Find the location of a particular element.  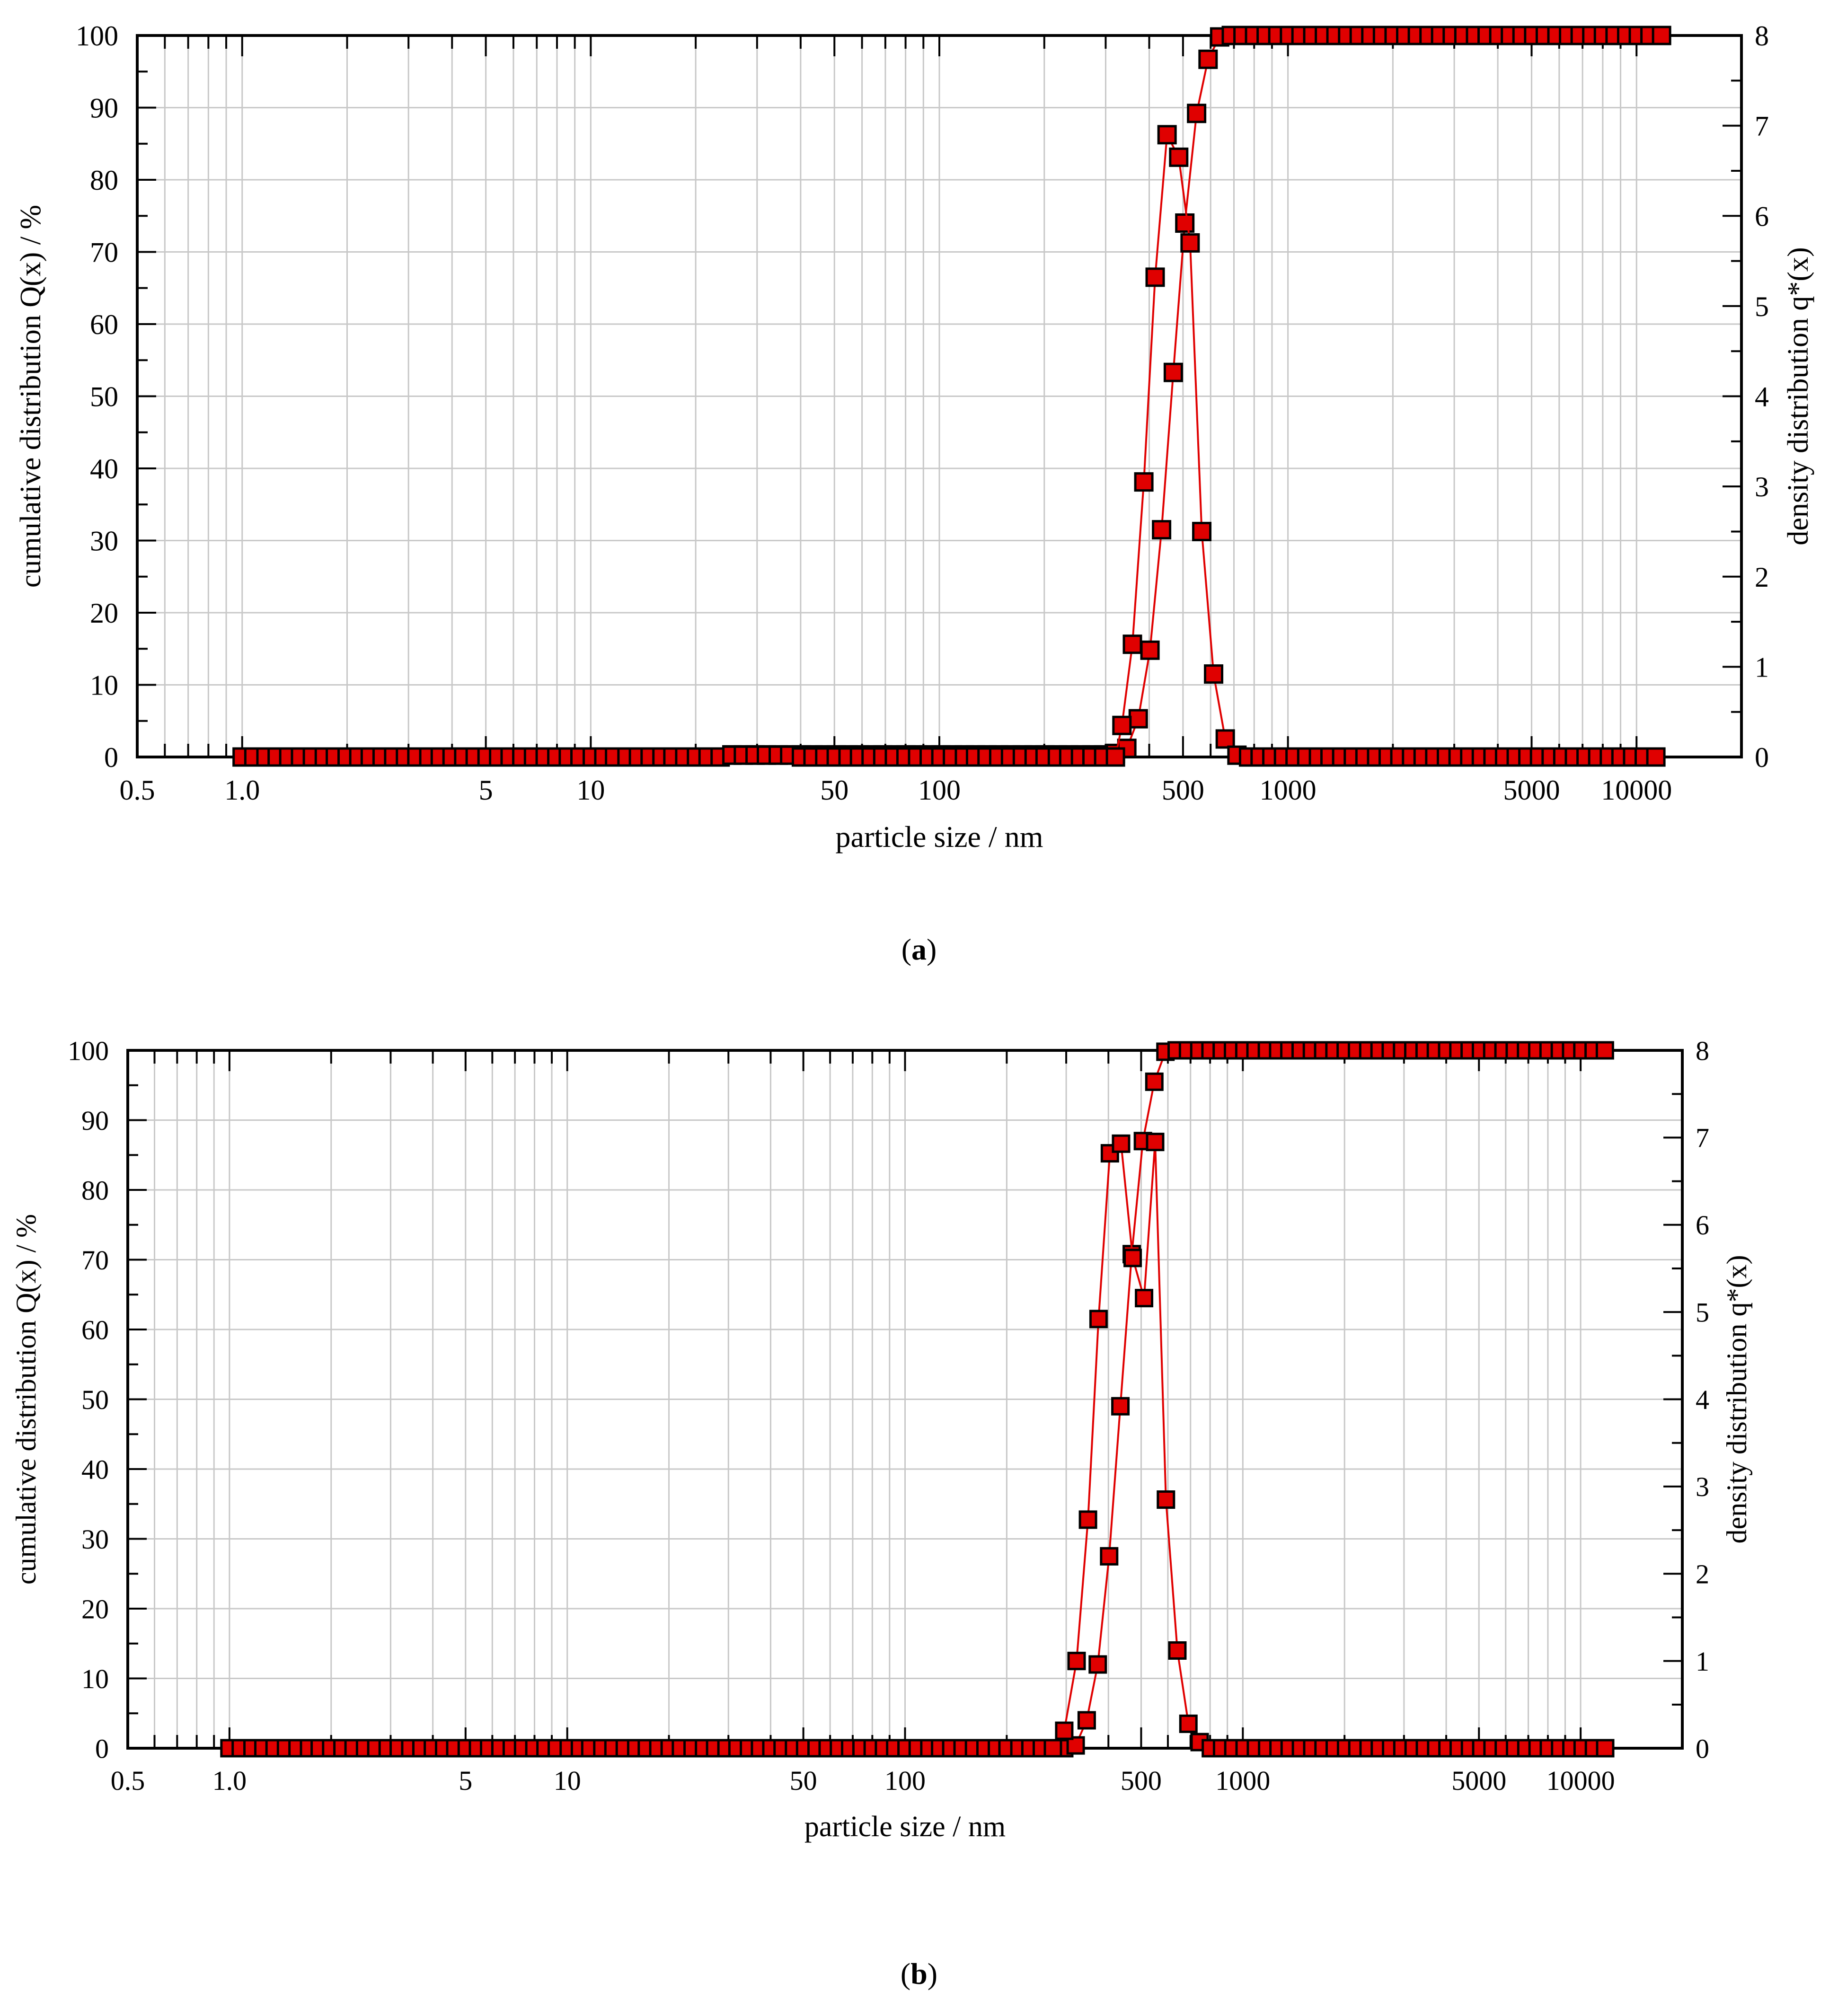

chart-b-x-axis-title: particle size / nm is located at coordinates (905, 1827).